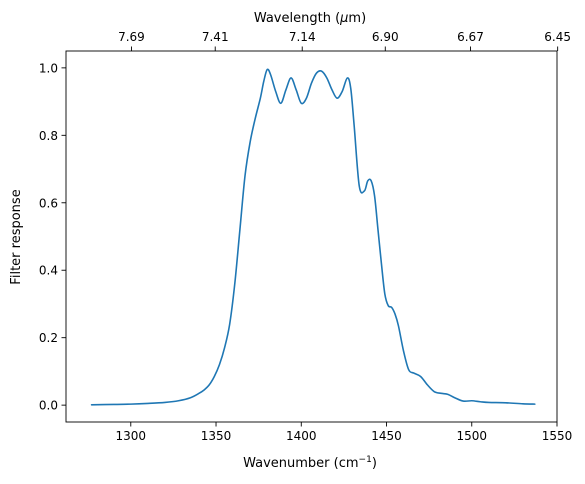 The width and height of the screenshot is (585, 484). What do you see at coordinates (215, 37) in the screenshot?
I see `top-tick-label: 7.41` at bounding box center [215, 37].